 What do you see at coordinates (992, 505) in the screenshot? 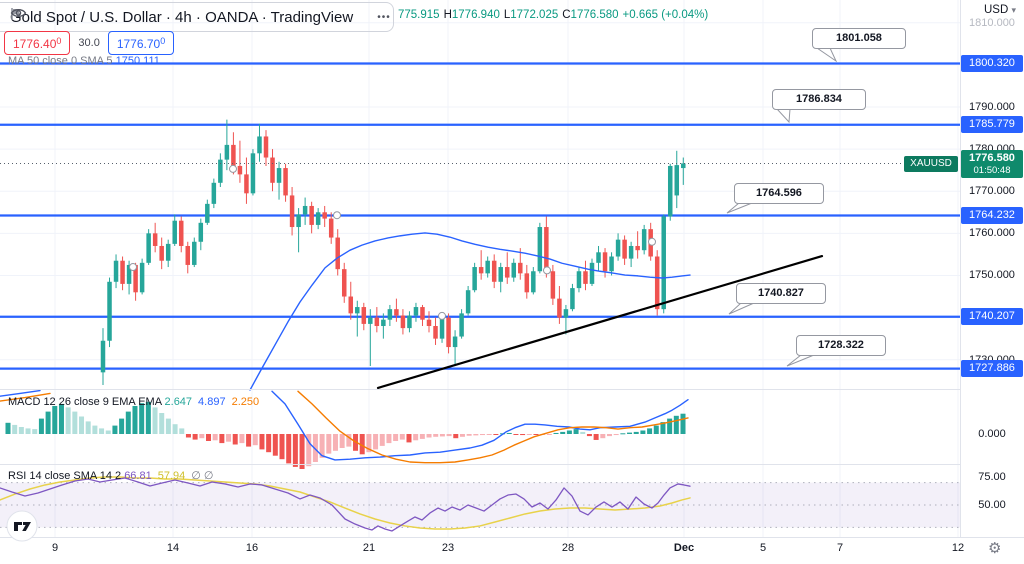
I see `rsi-tick: 50.00` at bounding box center [992, 505].